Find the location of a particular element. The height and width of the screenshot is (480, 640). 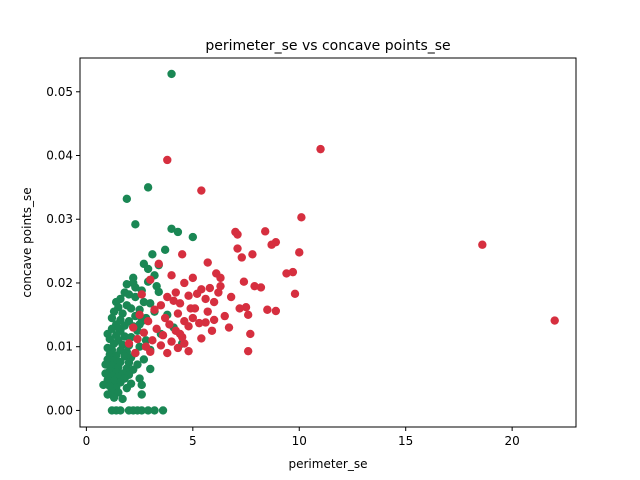

y-axis-label: concave points_se is located at coordinates (27, 242).